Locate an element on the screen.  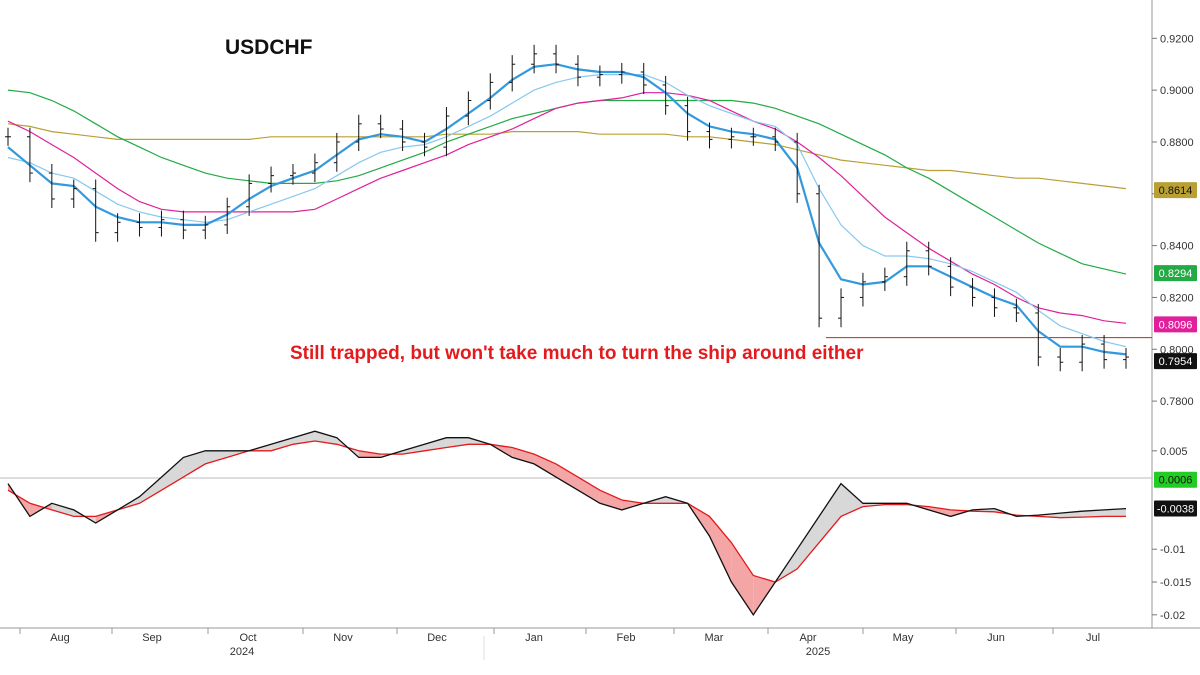
oscillator-axis: 0.005 -0.01 -0.015 -0.02 is located at coordinates (1171, 534).